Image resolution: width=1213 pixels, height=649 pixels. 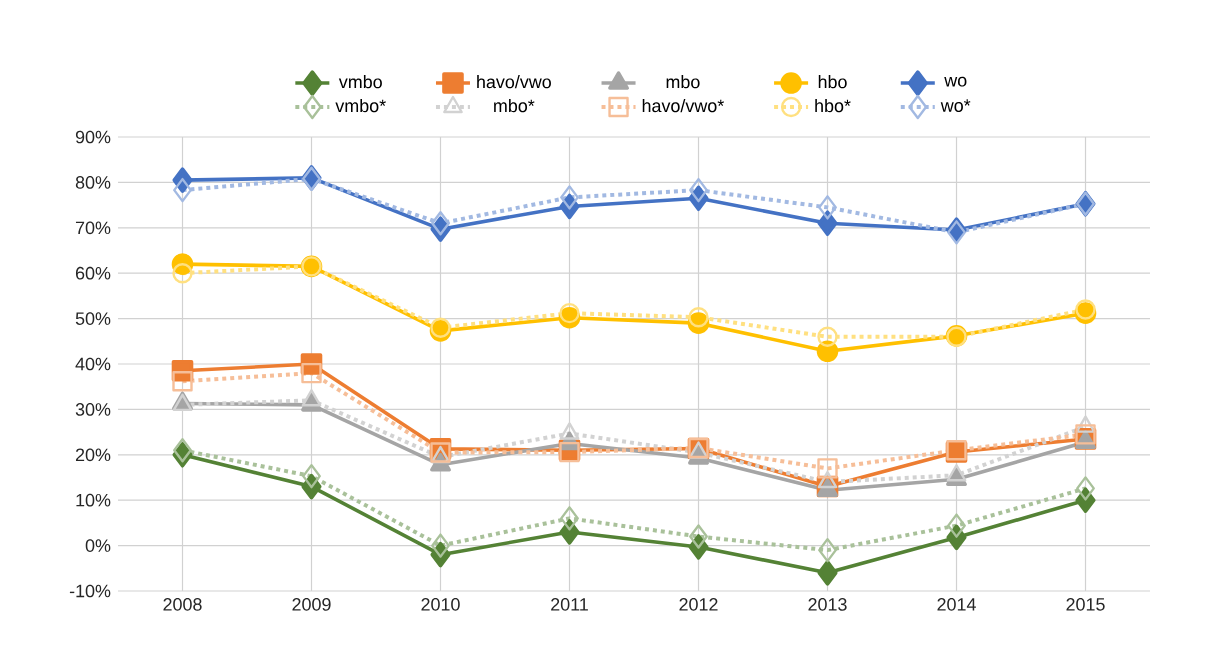 What do you see at coordinates (833, 106) in the screenshot?
I see `legend-label: hbo*` at bounding box center [833, 106].